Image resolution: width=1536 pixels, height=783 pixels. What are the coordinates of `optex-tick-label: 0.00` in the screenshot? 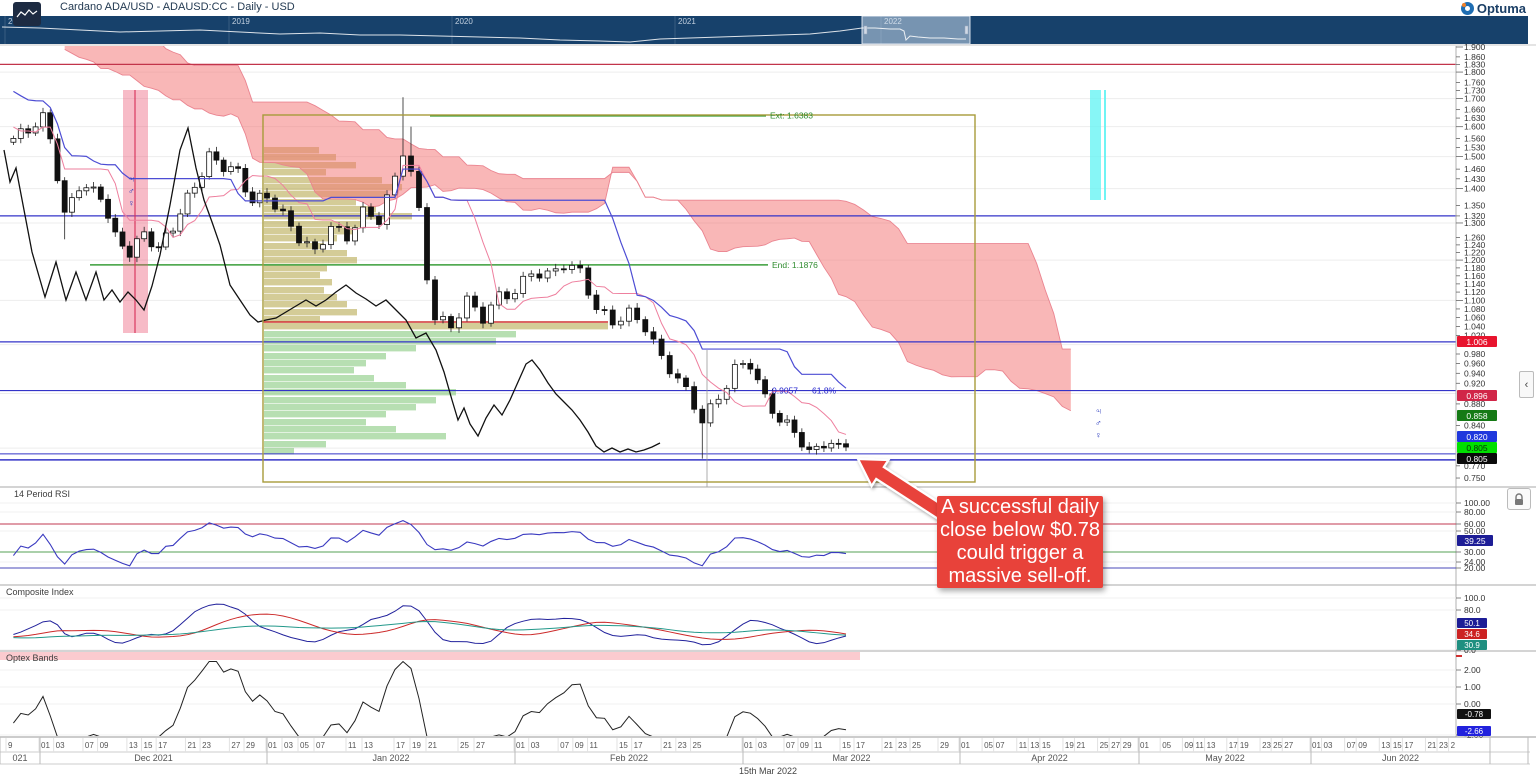 It's located at (1472, 704).